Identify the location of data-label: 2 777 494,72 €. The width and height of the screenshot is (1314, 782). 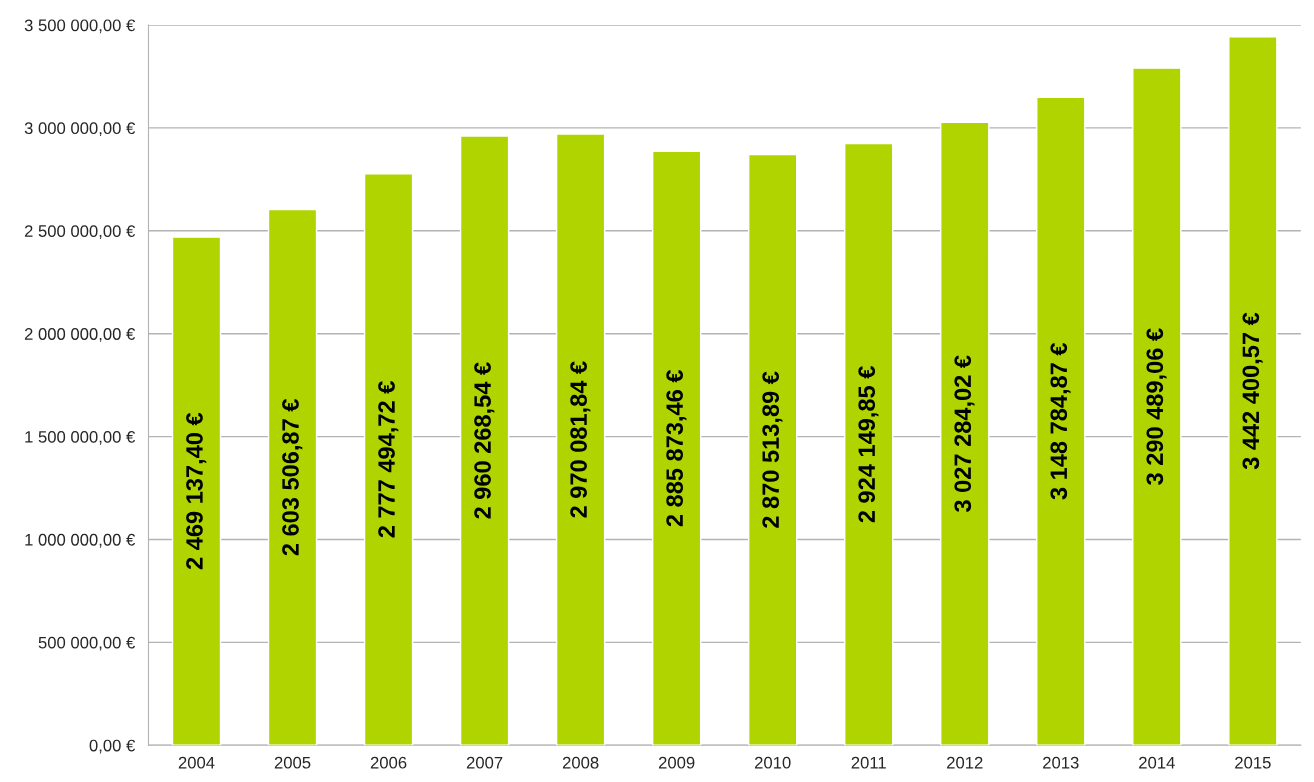
(388, 459).